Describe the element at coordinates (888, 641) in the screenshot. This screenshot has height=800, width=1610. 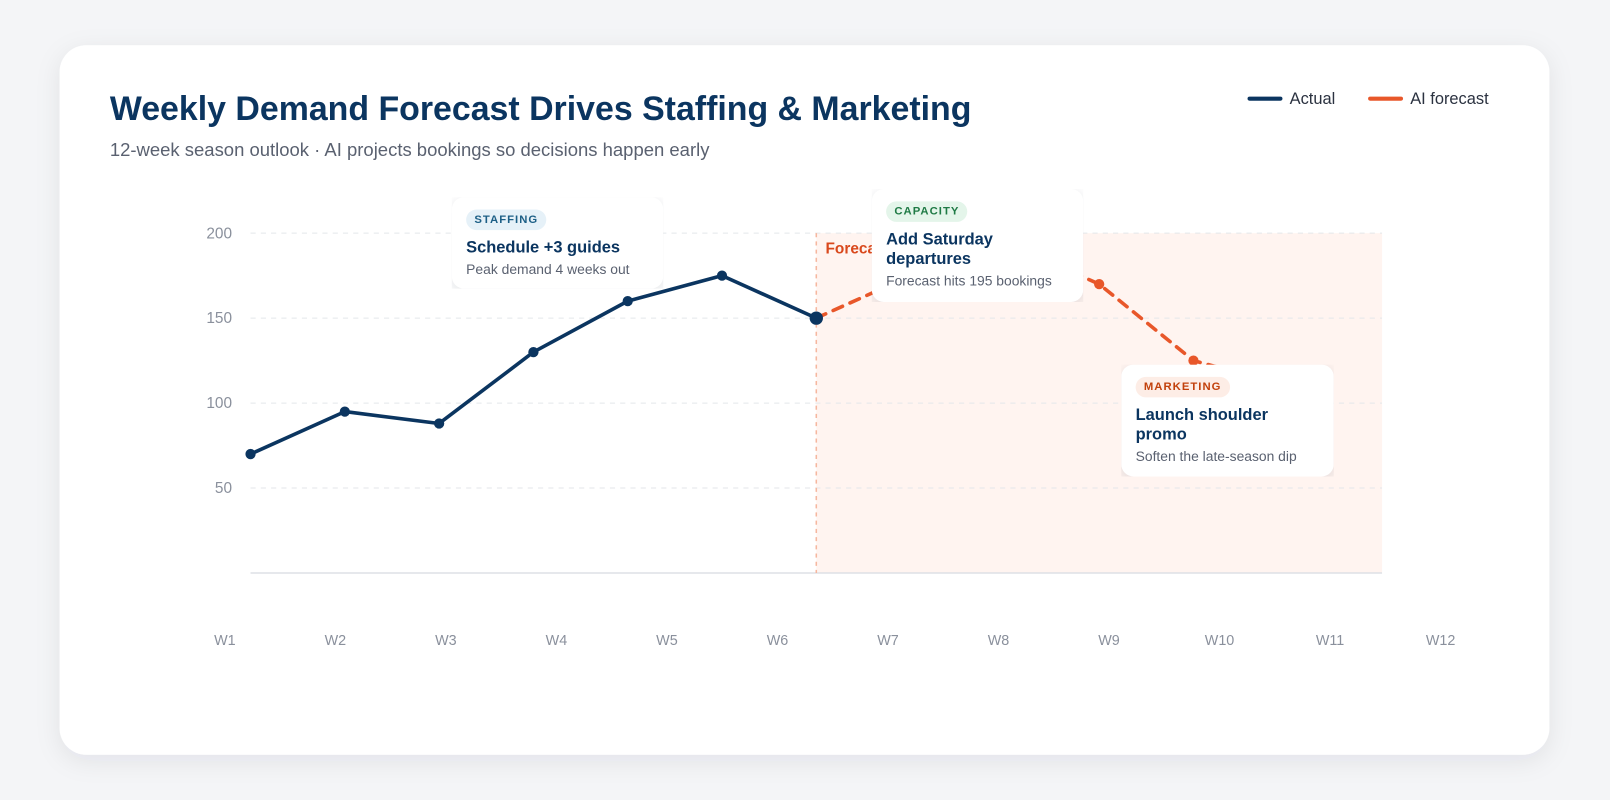
I see `x-tick-label: W7` at that location.